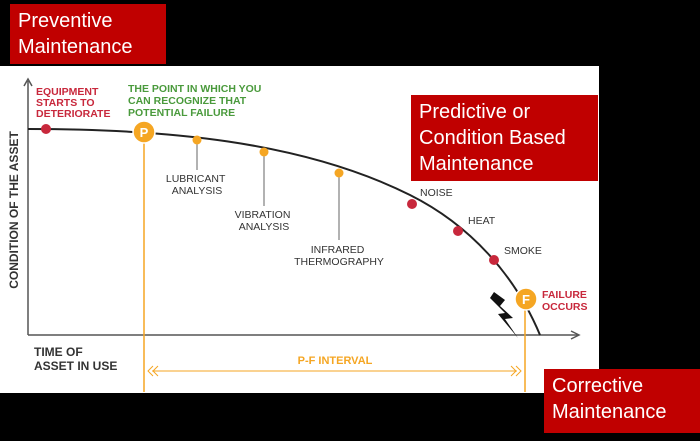  Describe the element at coordinates (75, 366) in the screenshot. I see `x-axis-label-line-2: ASSET IN USE` at that location.